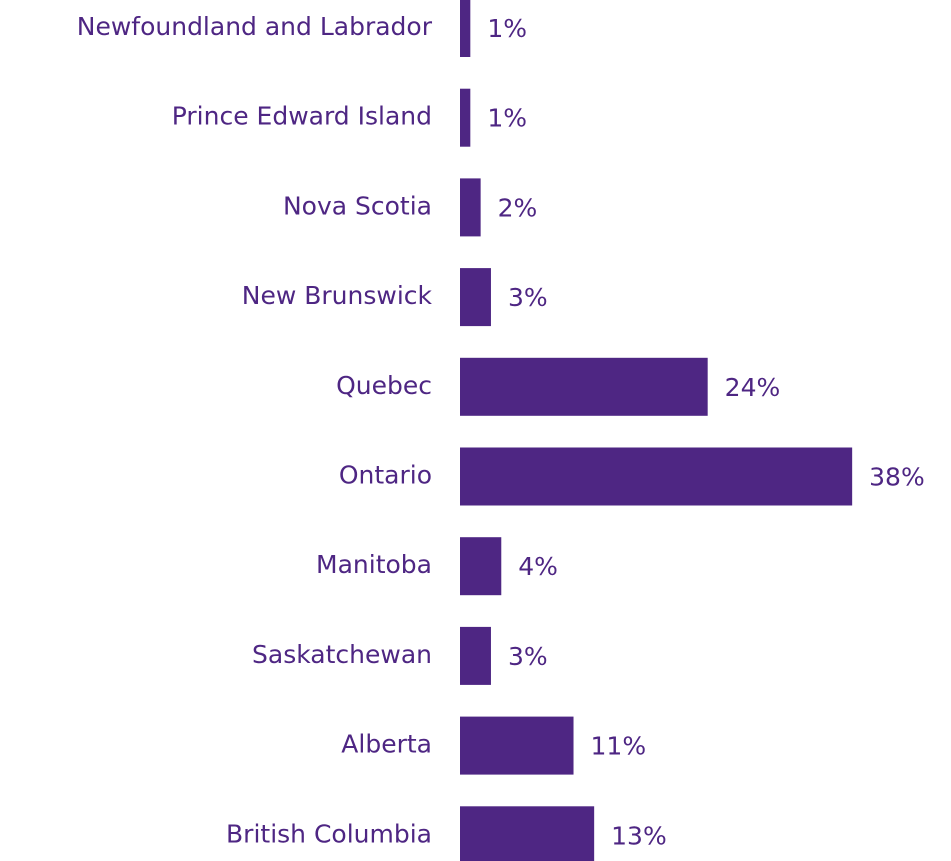 Image resolution: width=951 pixels, height=861 pixels. I want to click on value-label: 38%, so click(897, 477).